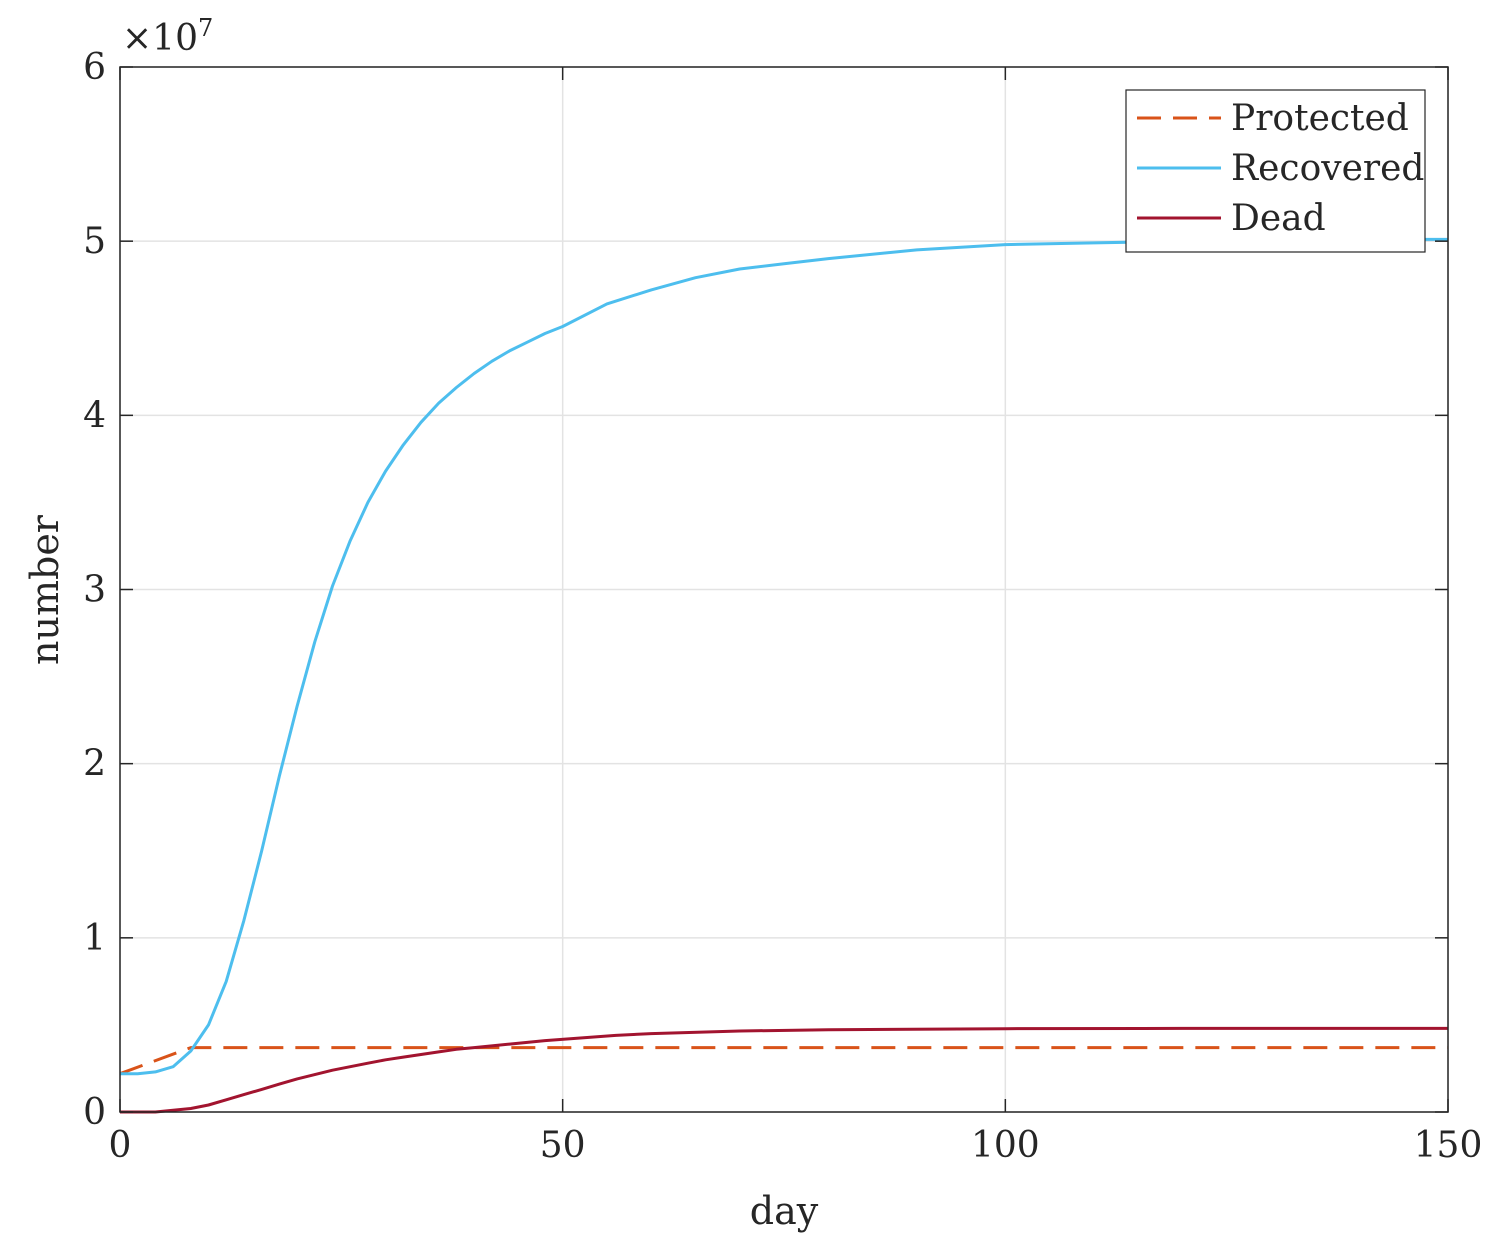 This screenshot has height=1246, width=1500. Describe the element at coordinates (94, 764) in the screenshot. I see `y-tick-label: 2` at that location.